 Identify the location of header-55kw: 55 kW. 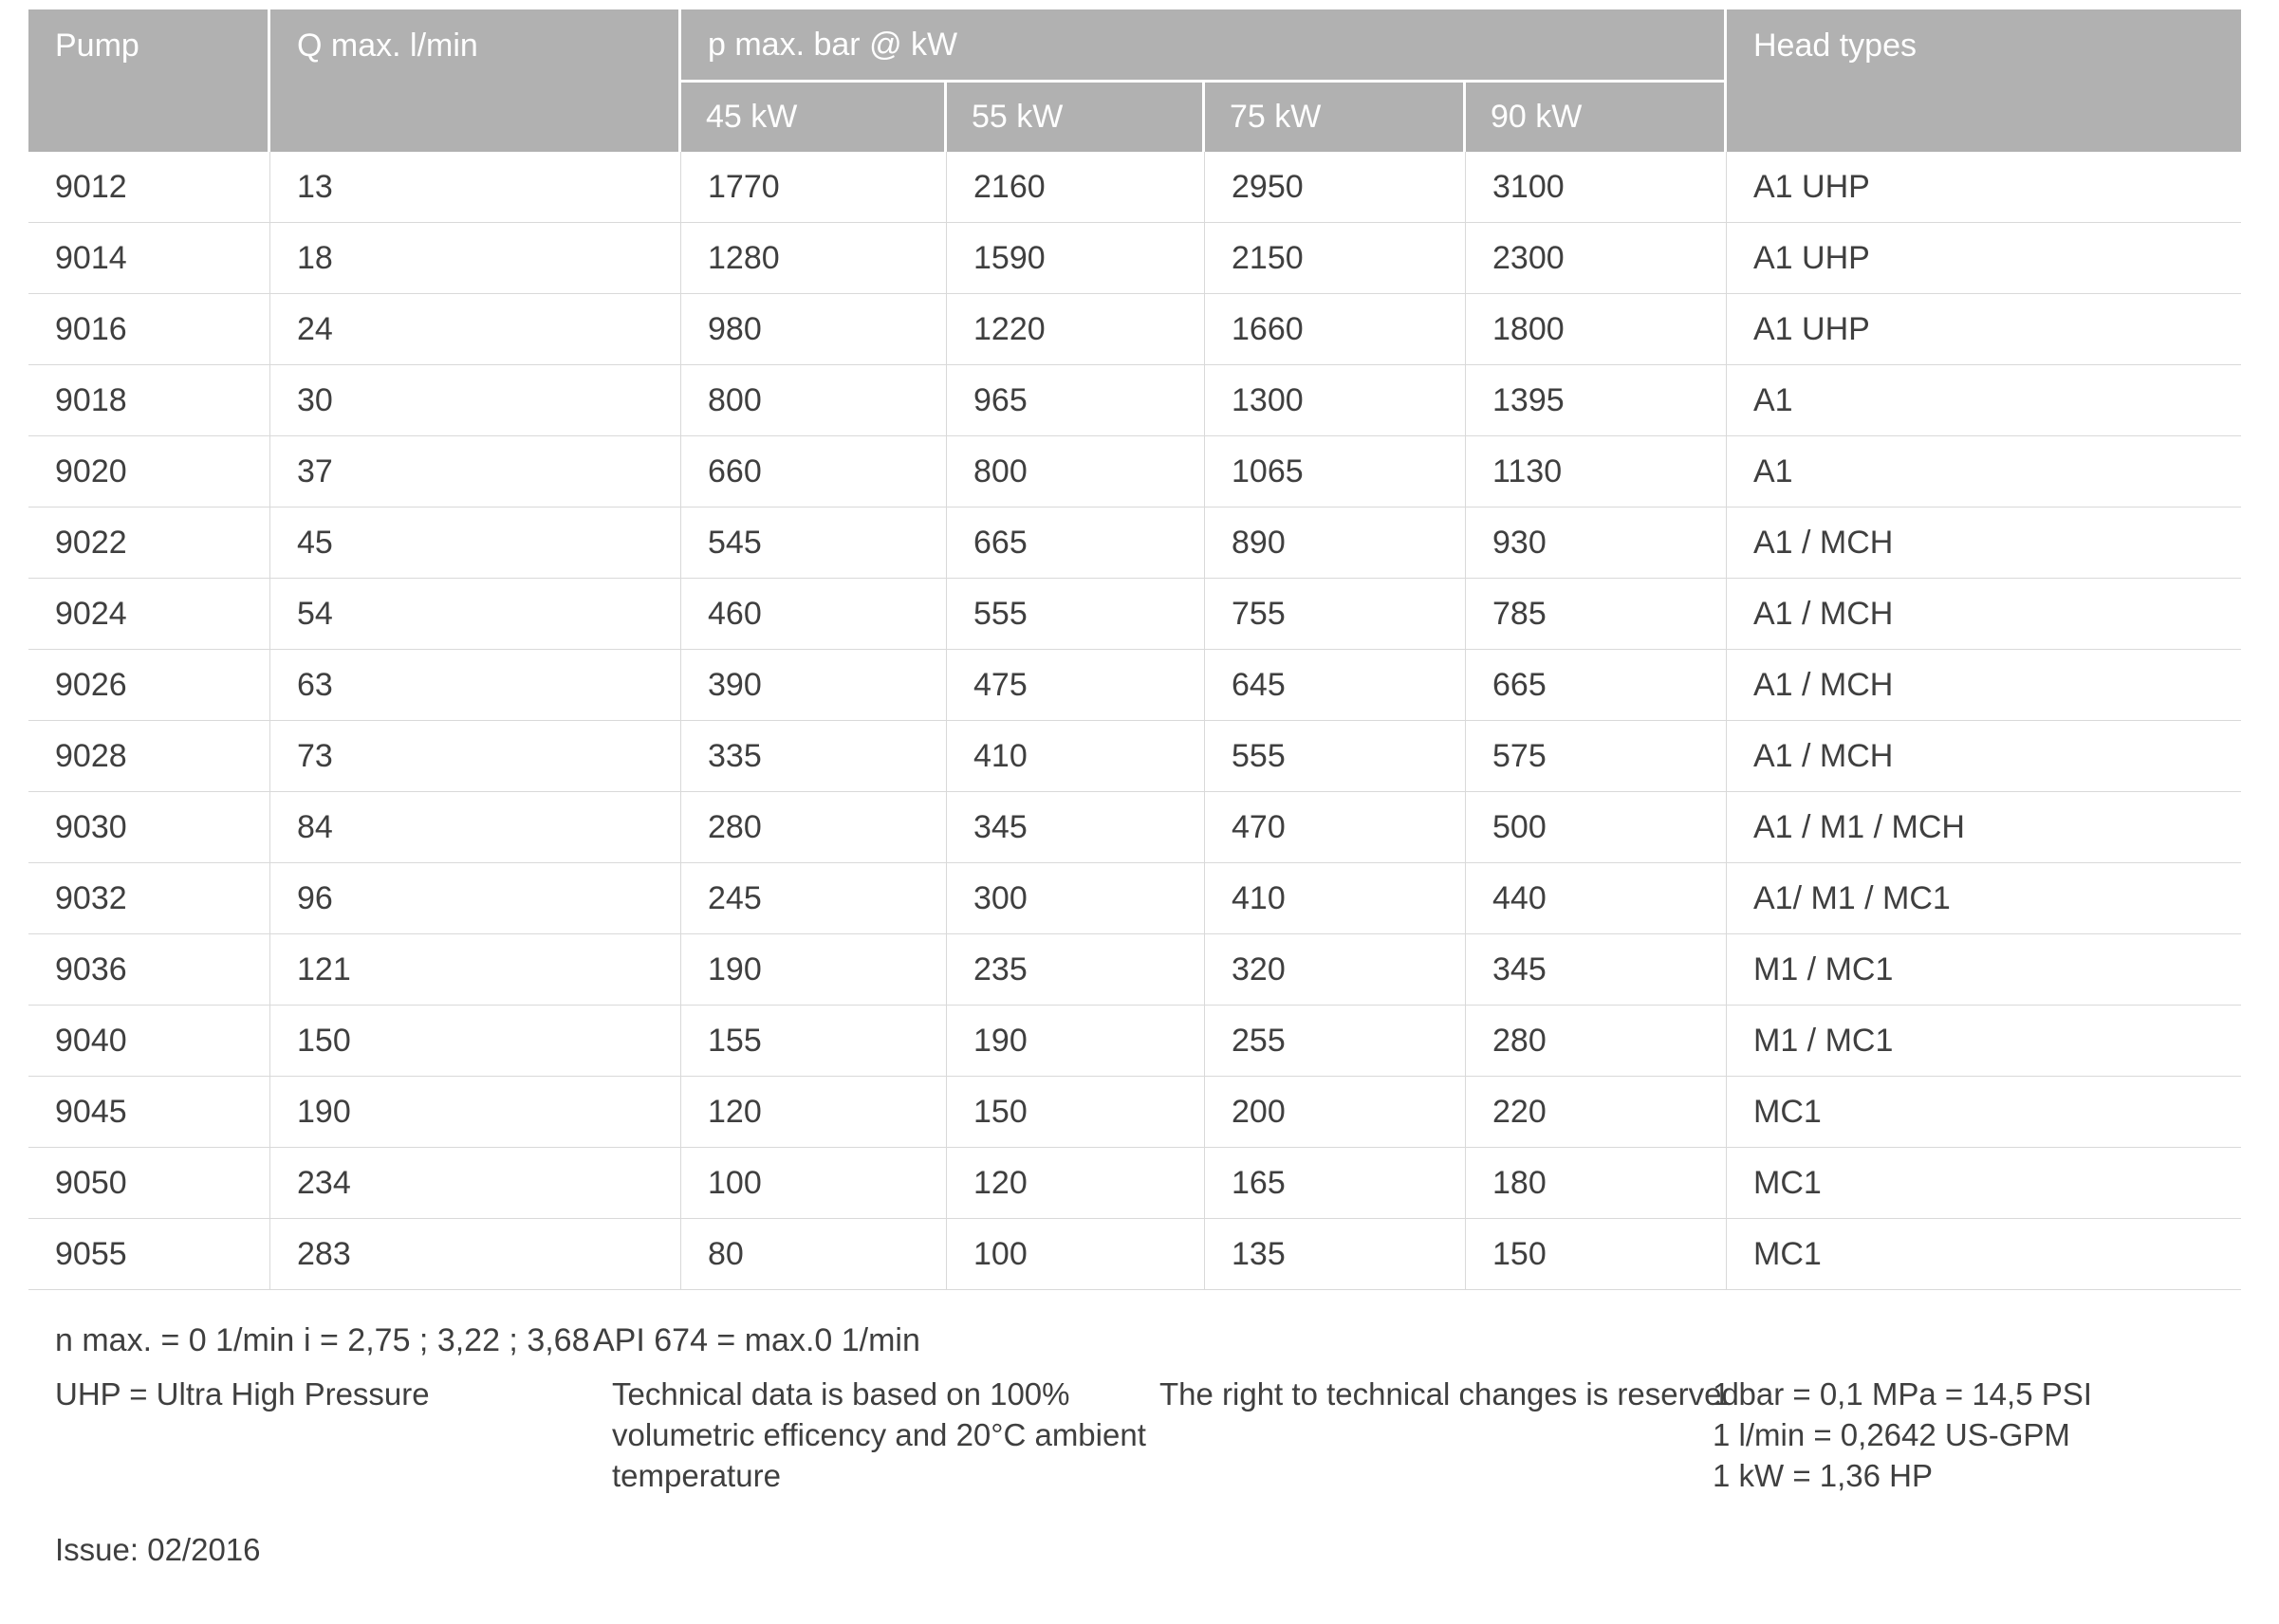
(1076, 118).